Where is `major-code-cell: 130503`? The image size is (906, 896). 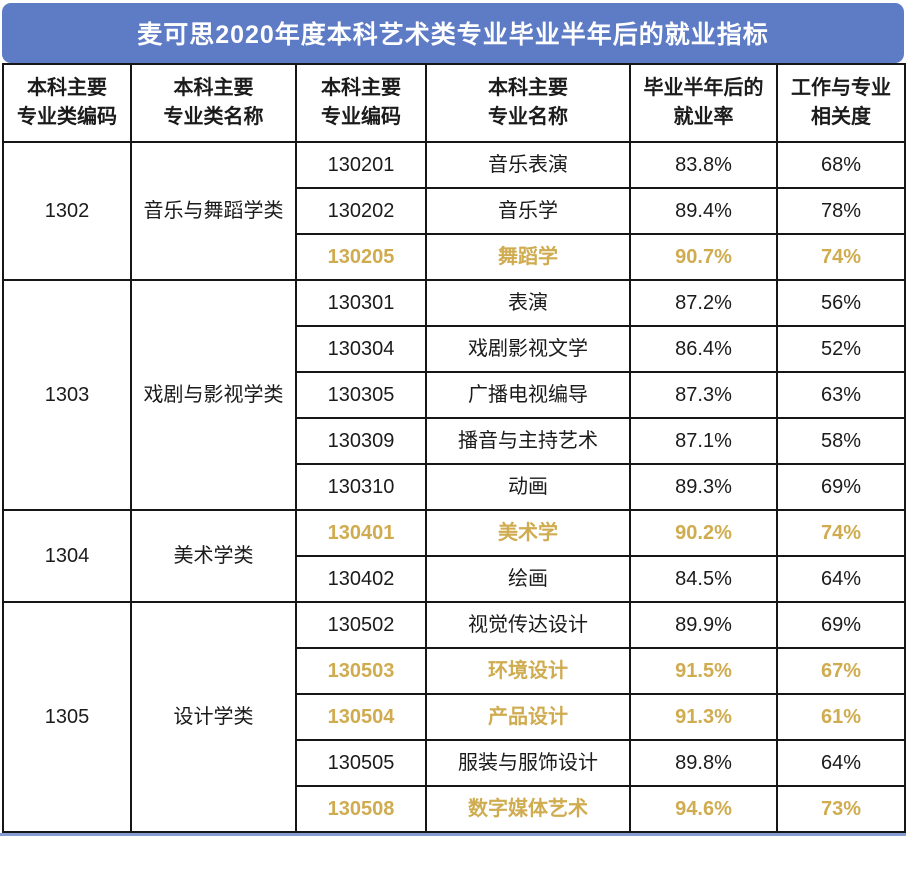
major-code-cell: 130503 is located at coordinates (361, 671).